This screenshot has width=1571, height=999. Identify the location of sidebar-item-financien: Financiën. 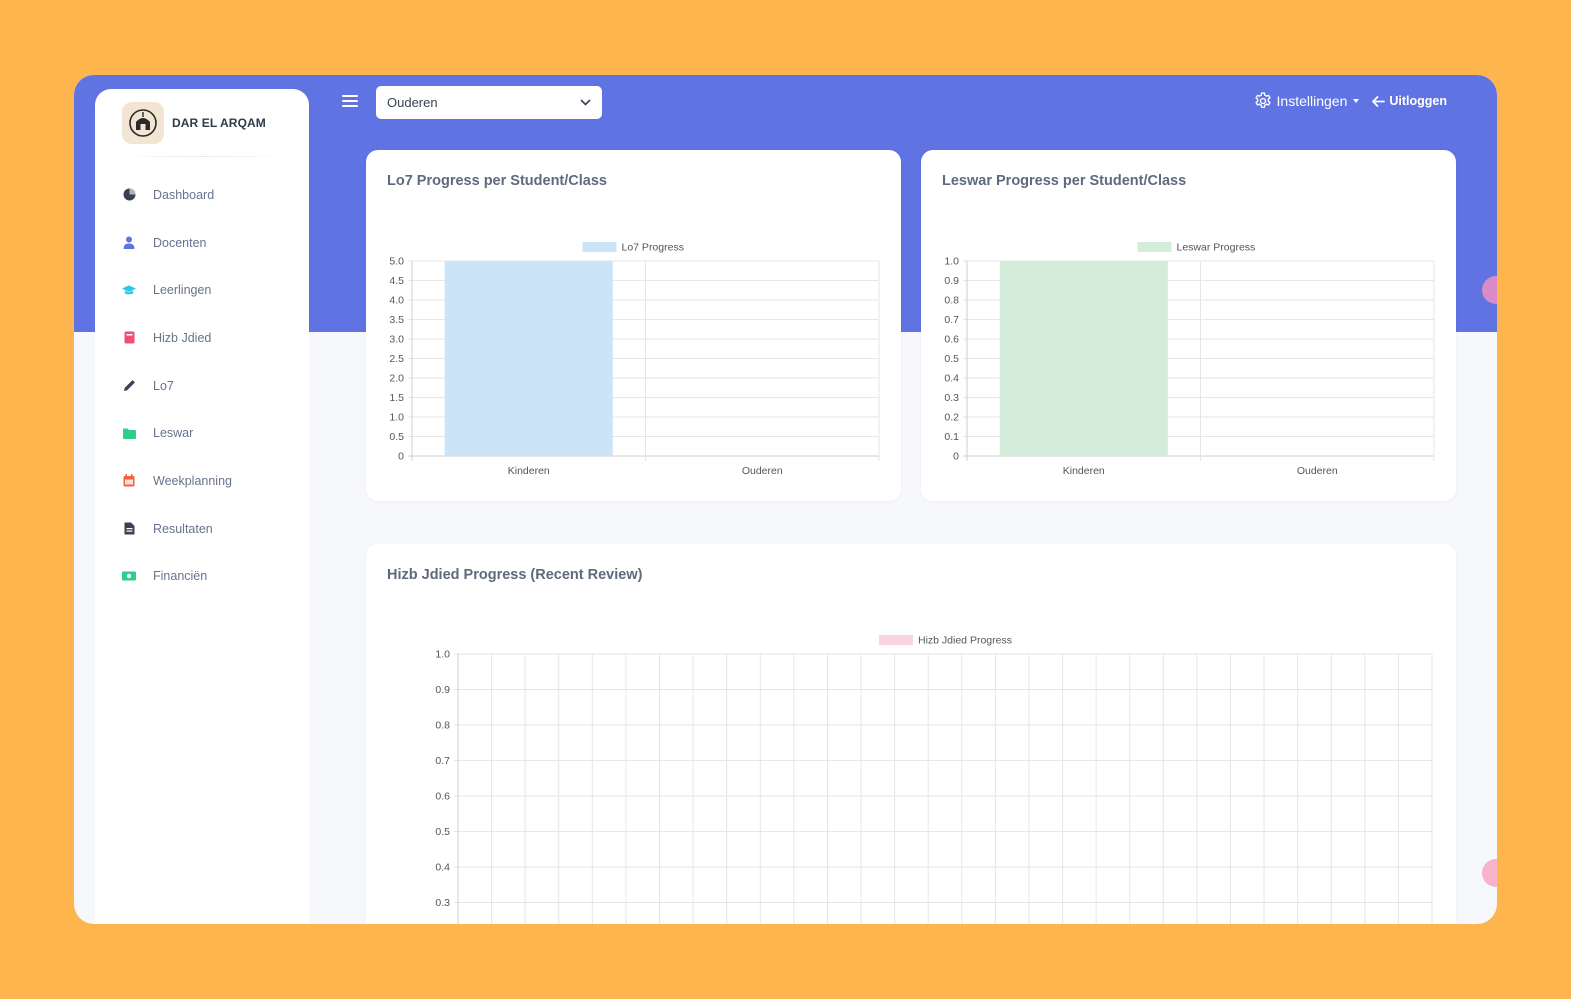
(177, 577).